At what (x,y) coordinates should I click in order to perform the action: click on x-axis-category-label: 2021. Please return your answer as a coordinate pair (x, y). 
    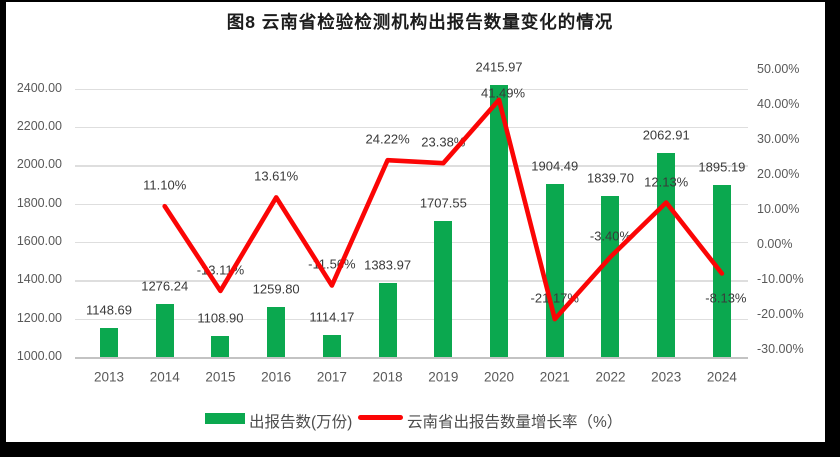
    Looking at the image, I should click on (554, 377).